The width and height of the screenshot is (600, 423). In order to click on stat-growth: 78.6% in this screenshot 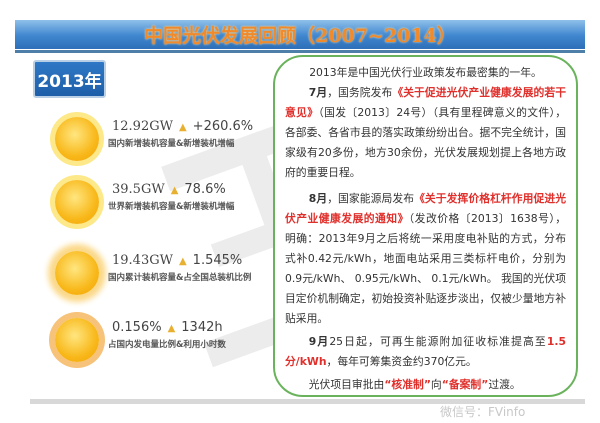, I will do `click(205, 189)`.